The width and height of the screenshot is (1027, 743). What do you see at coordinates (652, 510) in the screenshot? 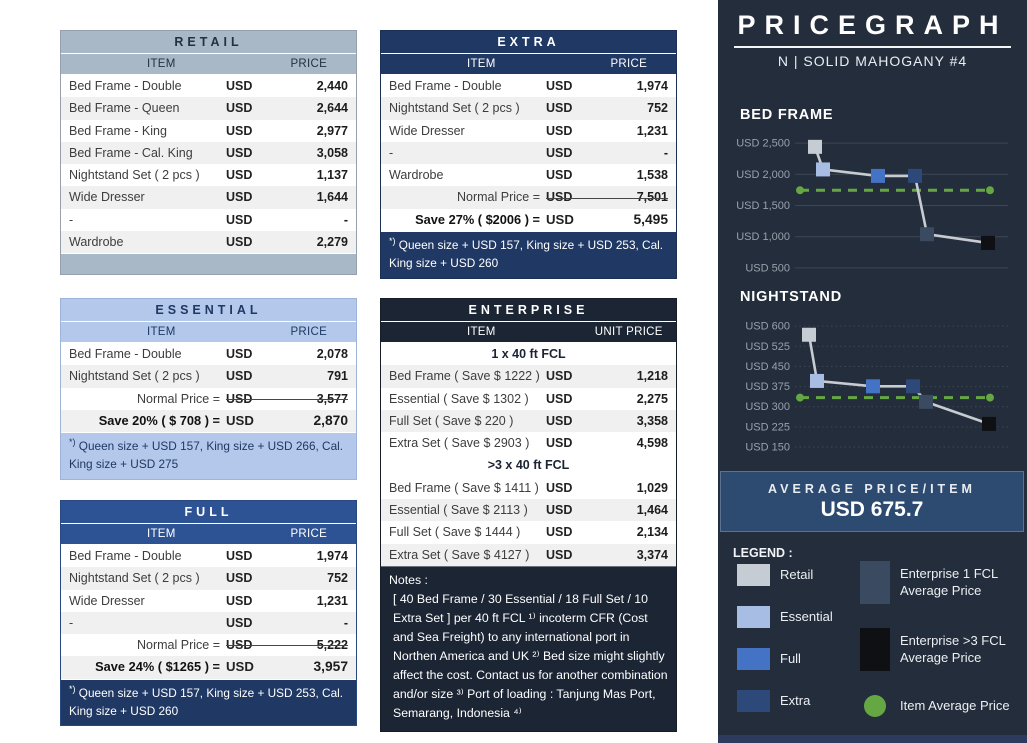
I see `price-value: 1,464` at bounding box center [652, 510].